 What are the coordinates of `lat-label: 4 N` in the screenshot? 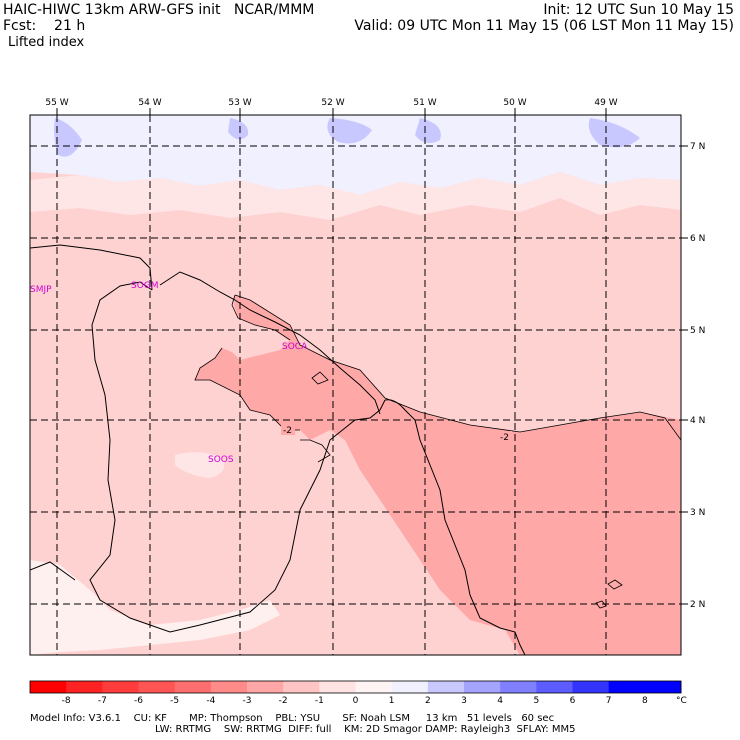 It's located at (697, 421).